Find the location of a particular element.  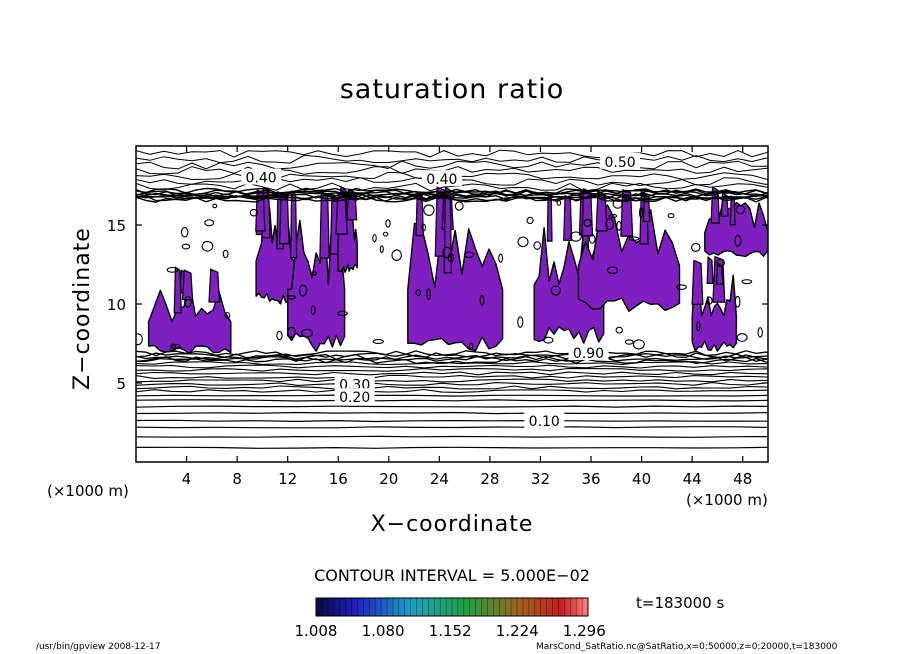

colorbar is located at coordinates (452, 607).